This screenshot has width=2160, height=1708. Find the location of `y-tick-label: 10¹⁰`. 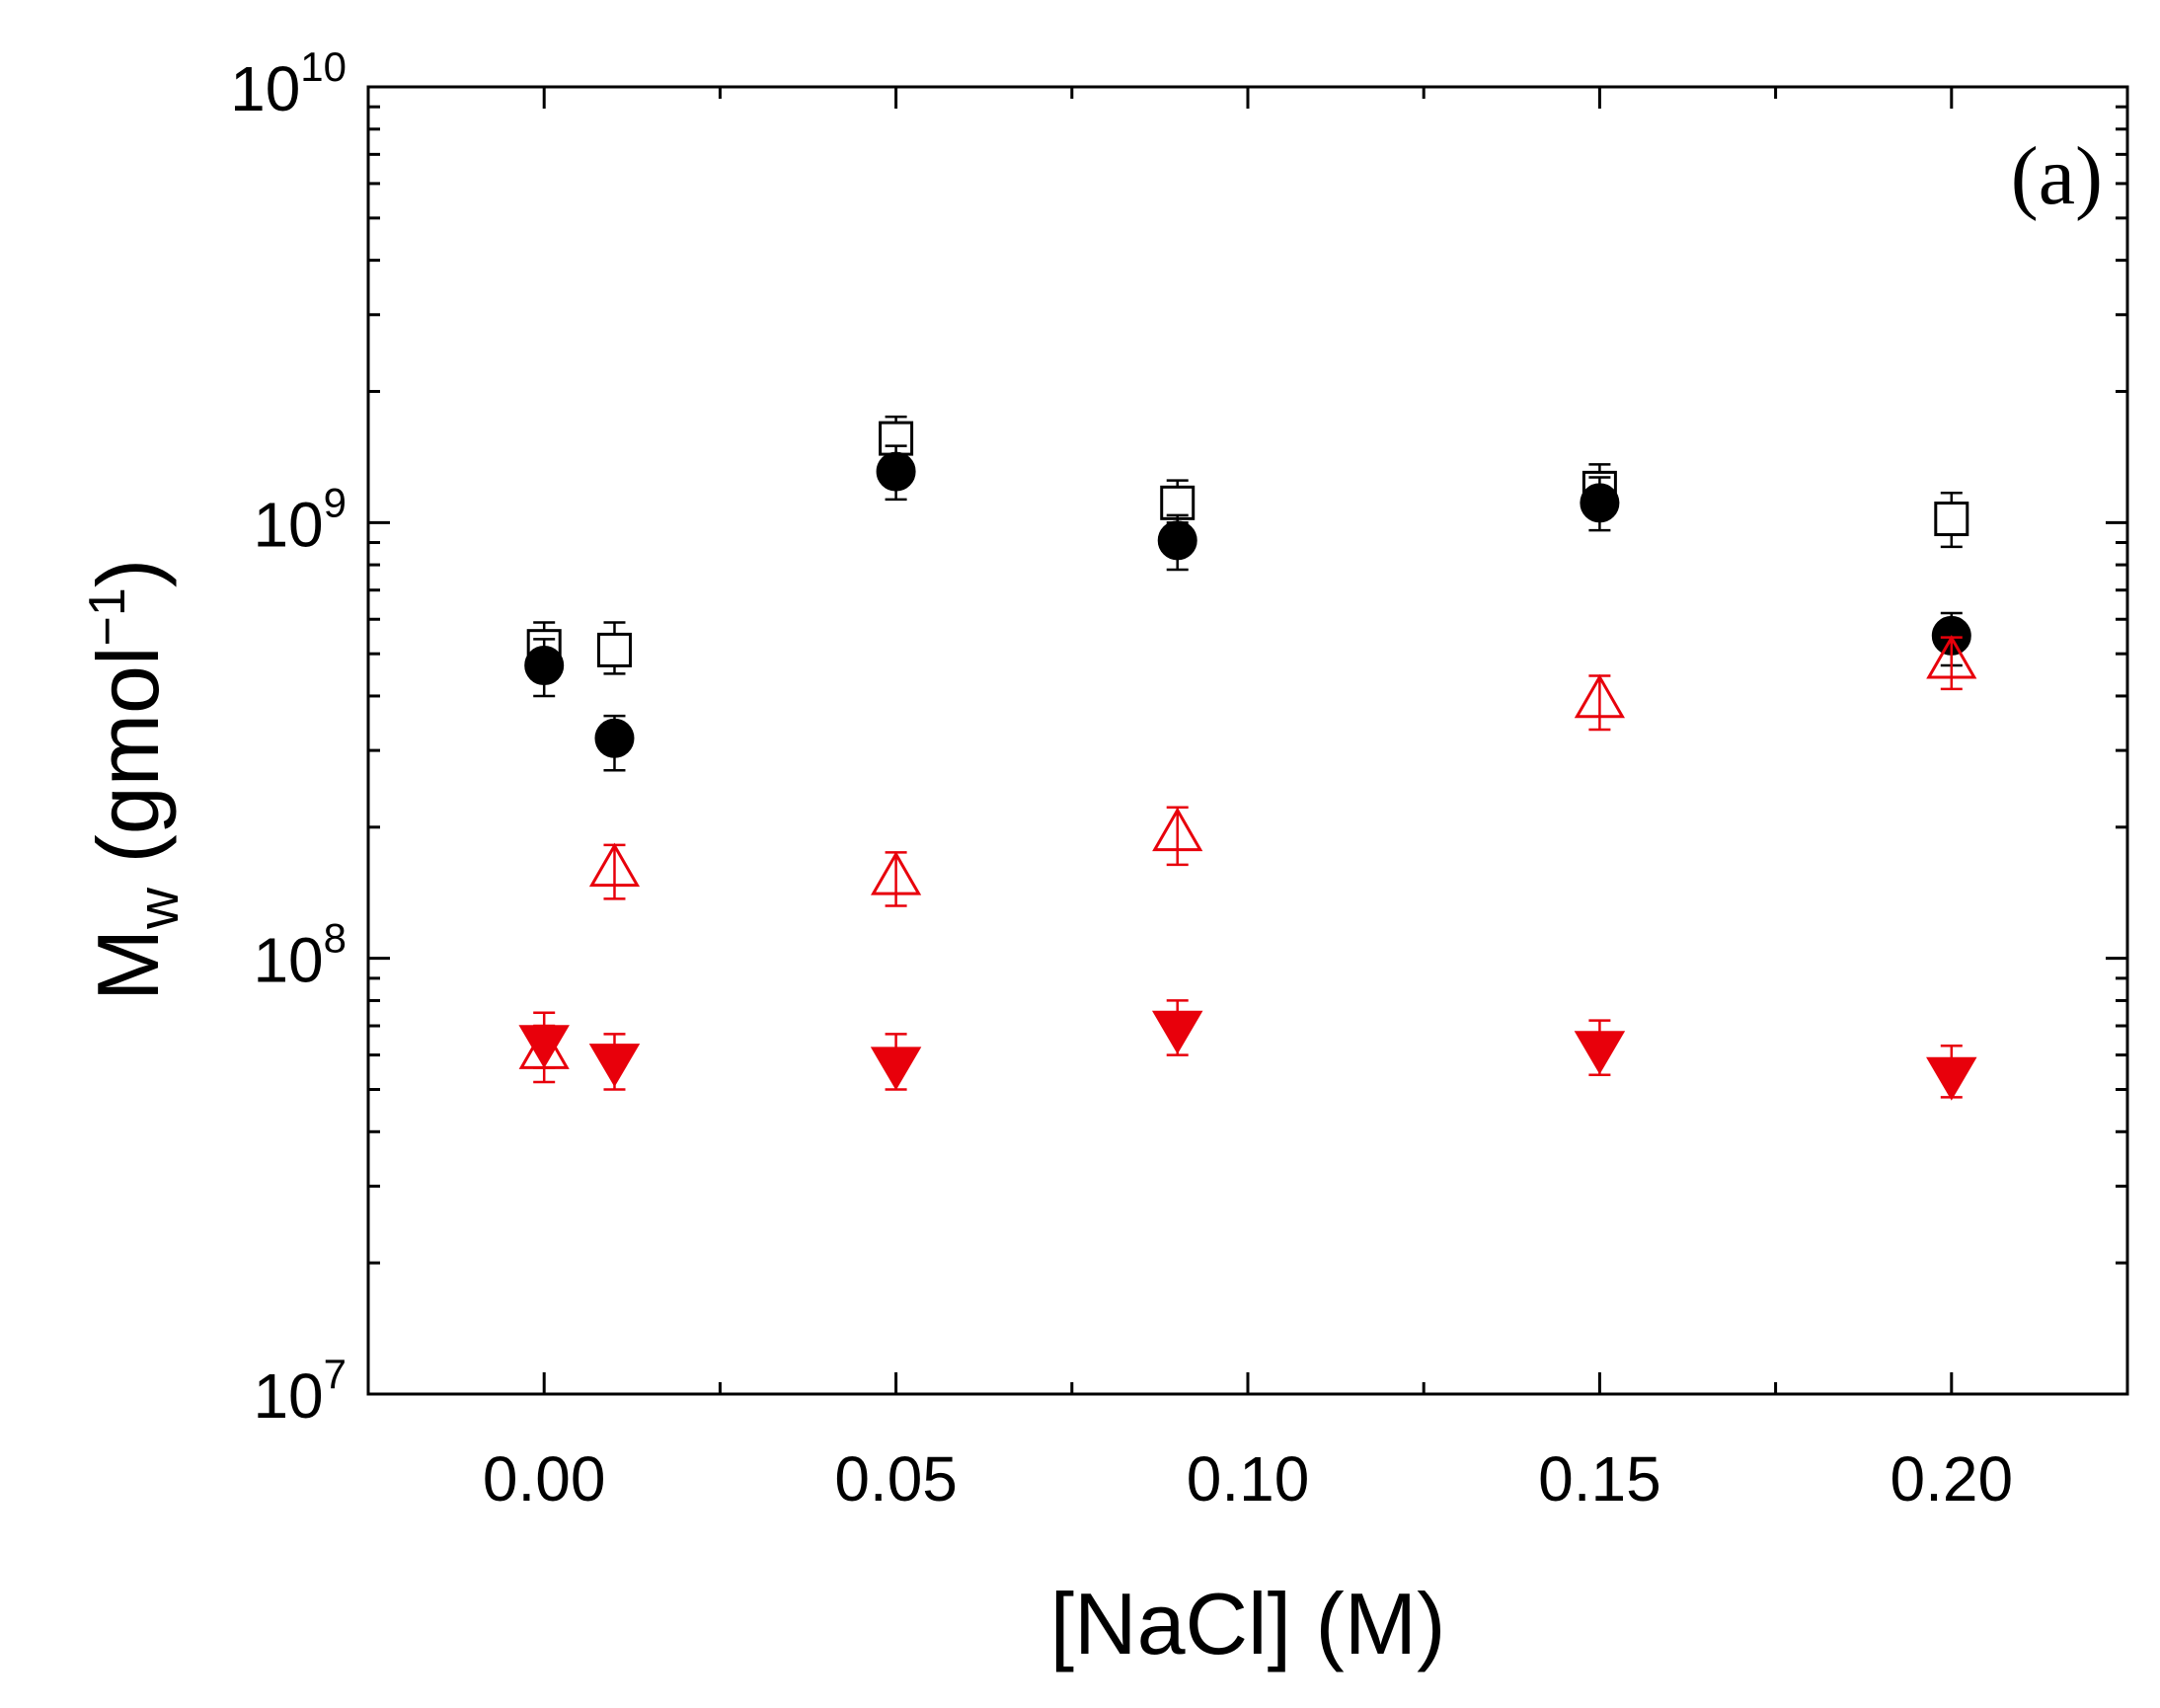

y-tick-label: 10¹⁰ is located at coordinates (289, 83).